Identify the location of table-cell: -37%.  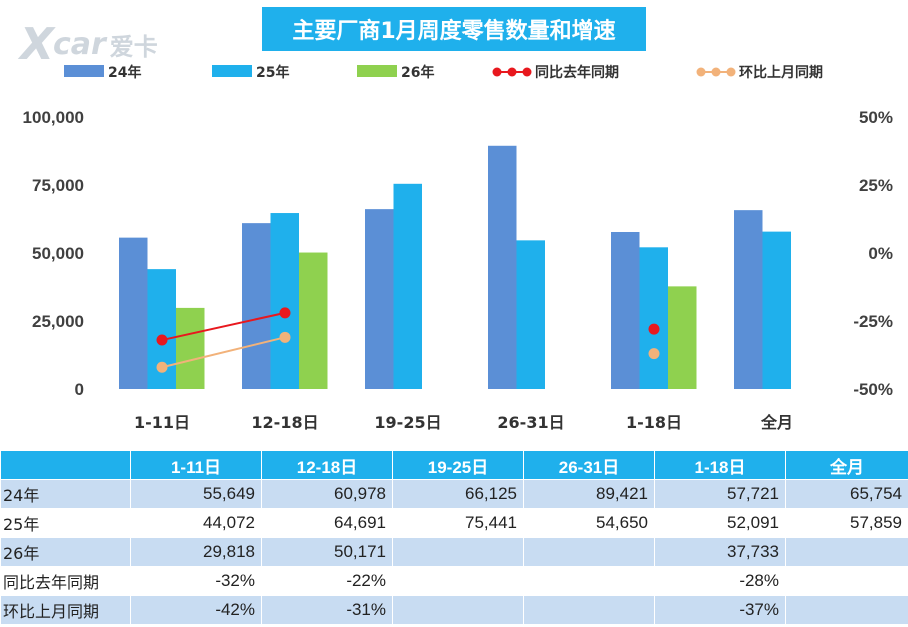
(720, 610).